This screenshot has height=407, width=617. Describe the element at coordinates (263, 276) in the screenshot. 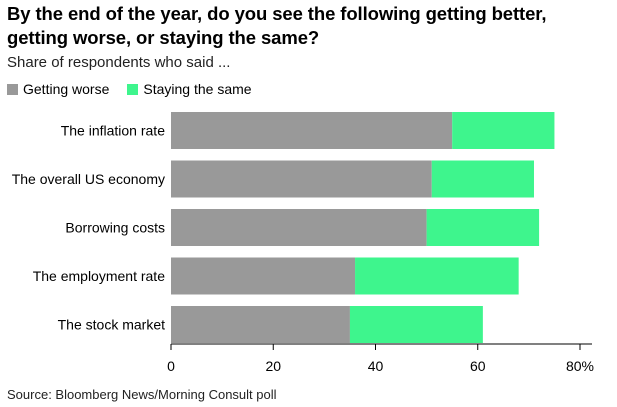

I see `bar-getting-worse-the-employment-rate` at that location.